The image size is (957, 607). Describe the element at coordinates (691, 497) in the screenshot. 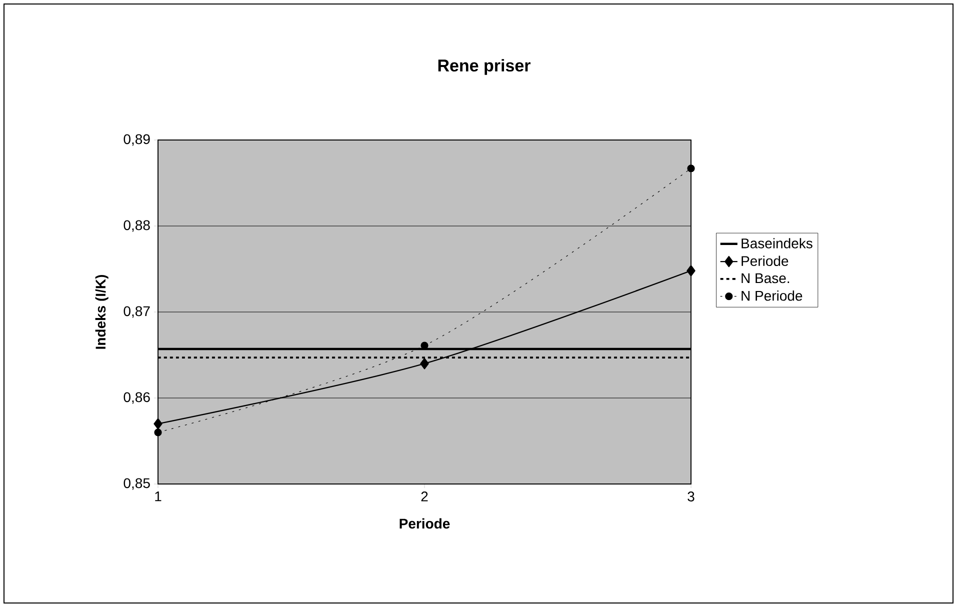

I see `x-tick-label: 3` at that location.